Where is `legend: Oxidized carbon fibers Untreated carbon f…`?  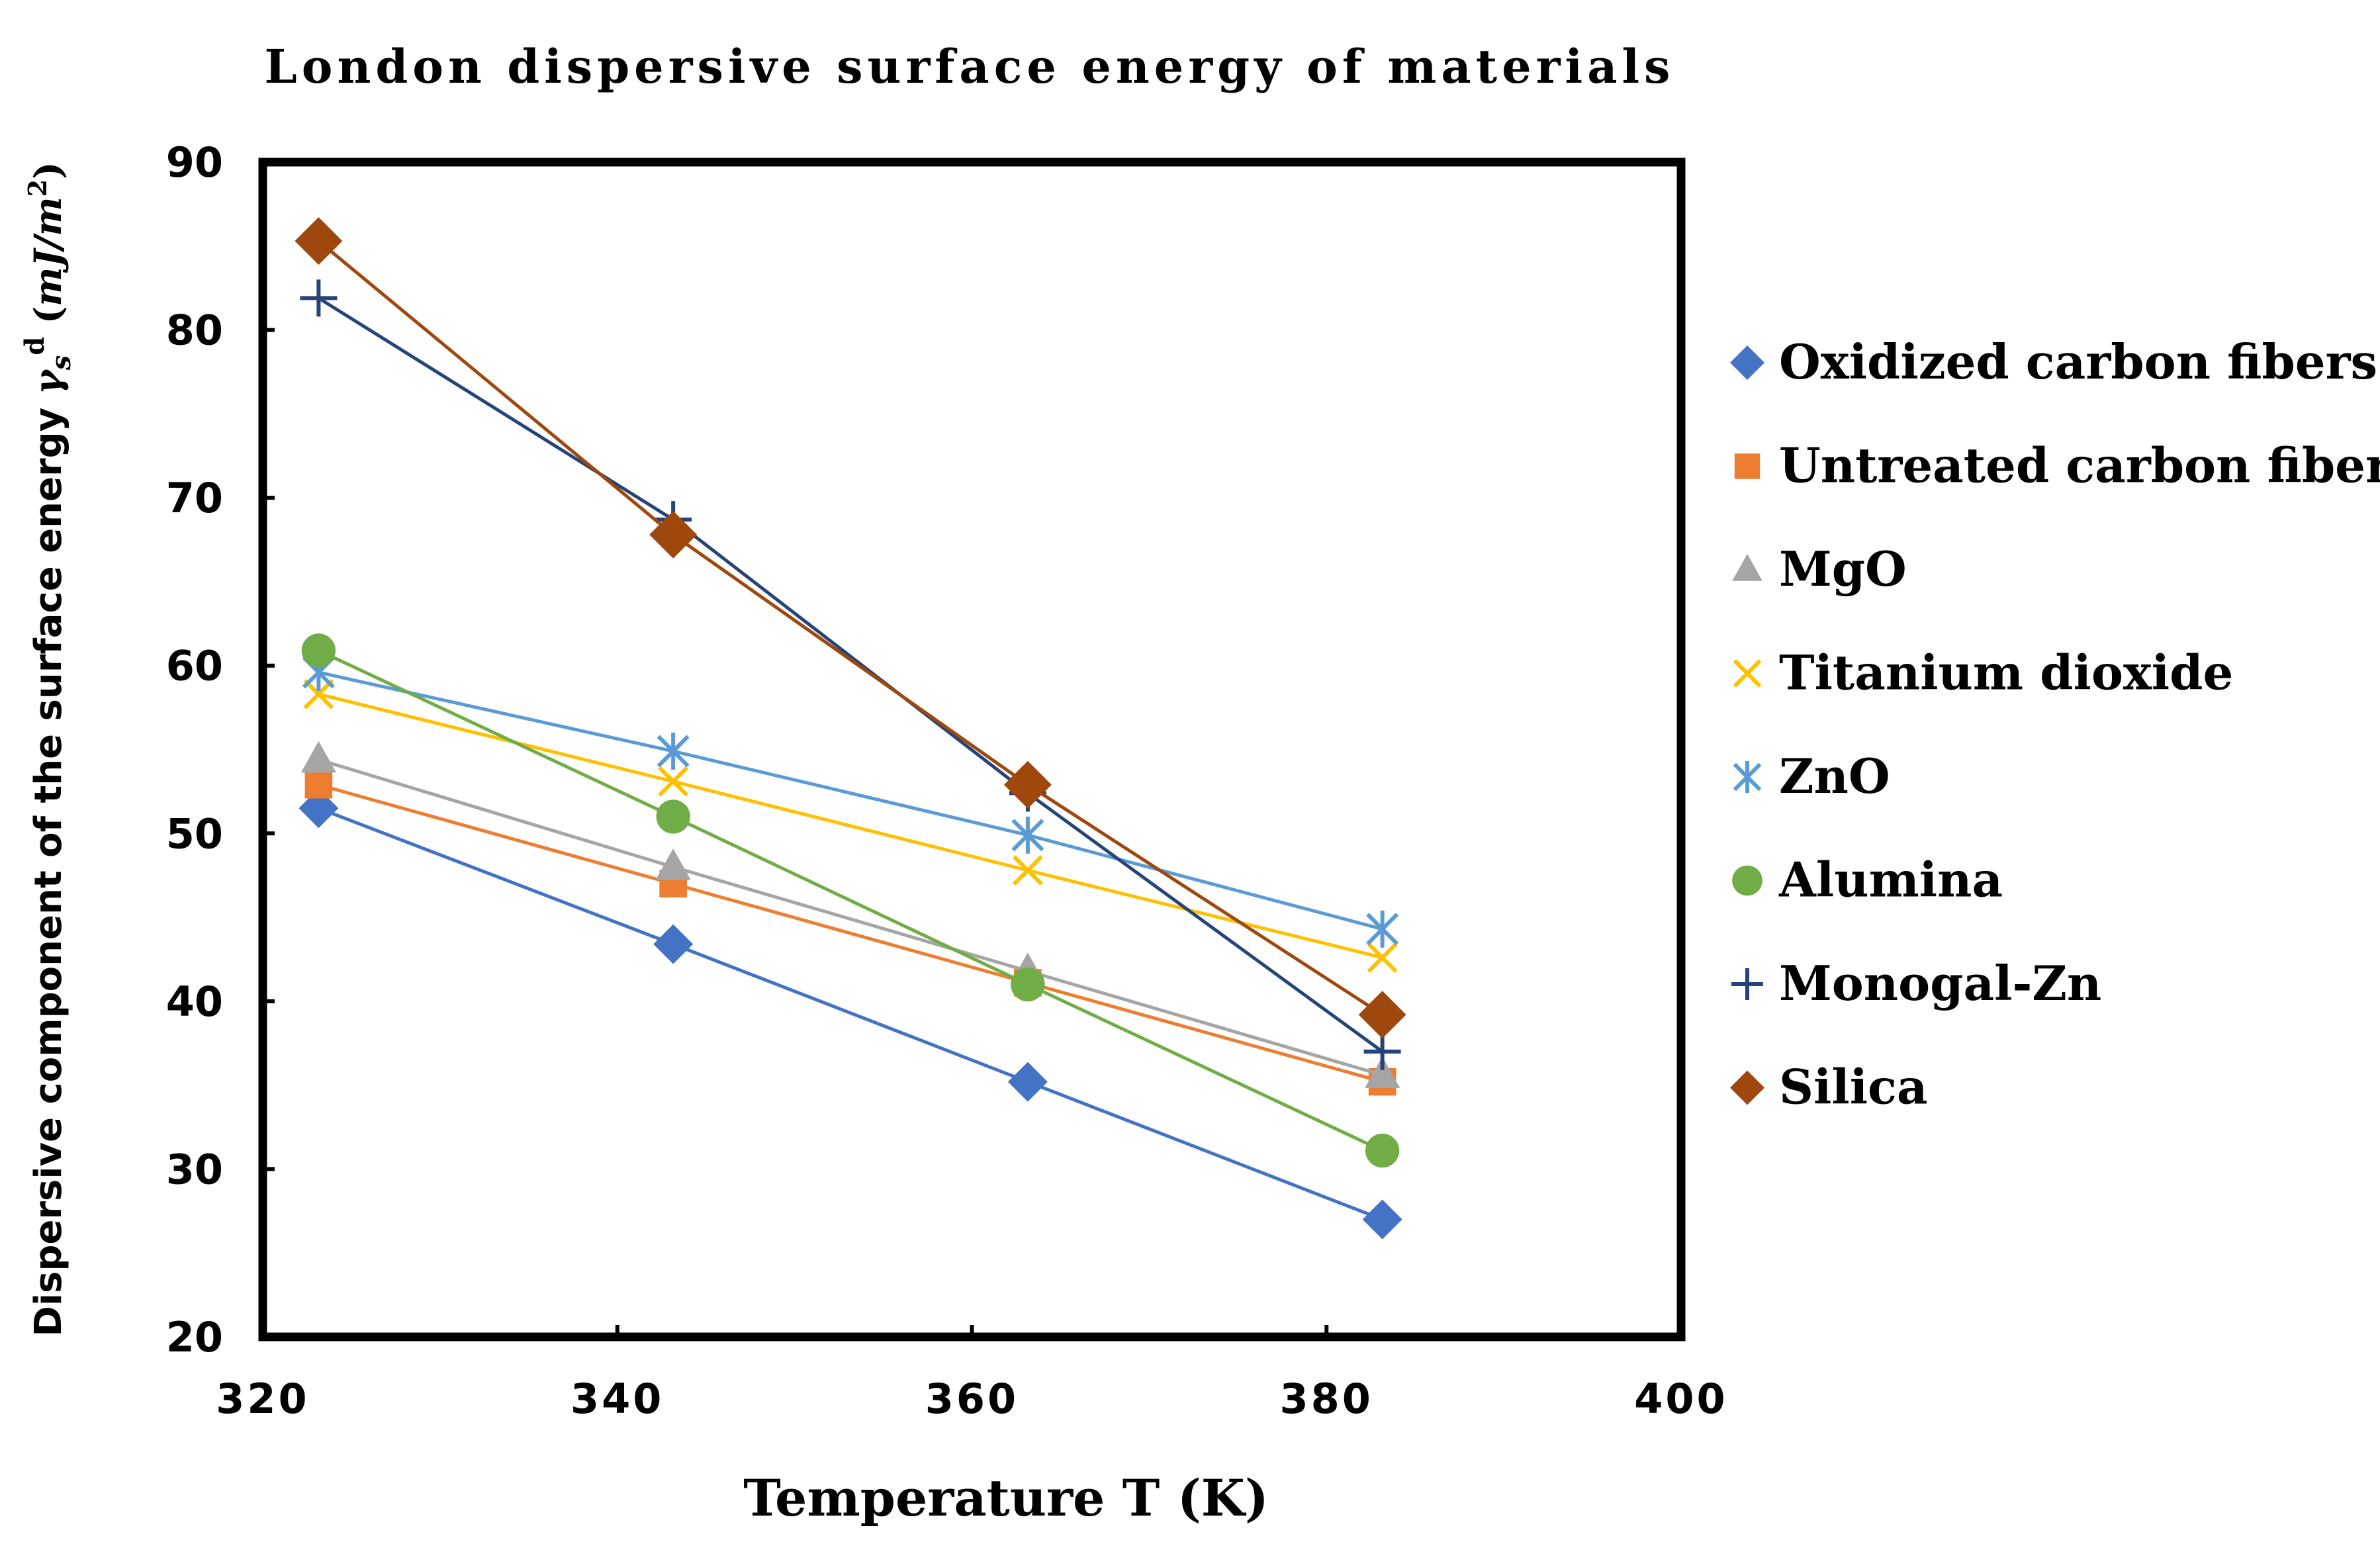 legend: Oxidized carbon fibers Untreated carbon f… is located at coordinates (2055, 724).